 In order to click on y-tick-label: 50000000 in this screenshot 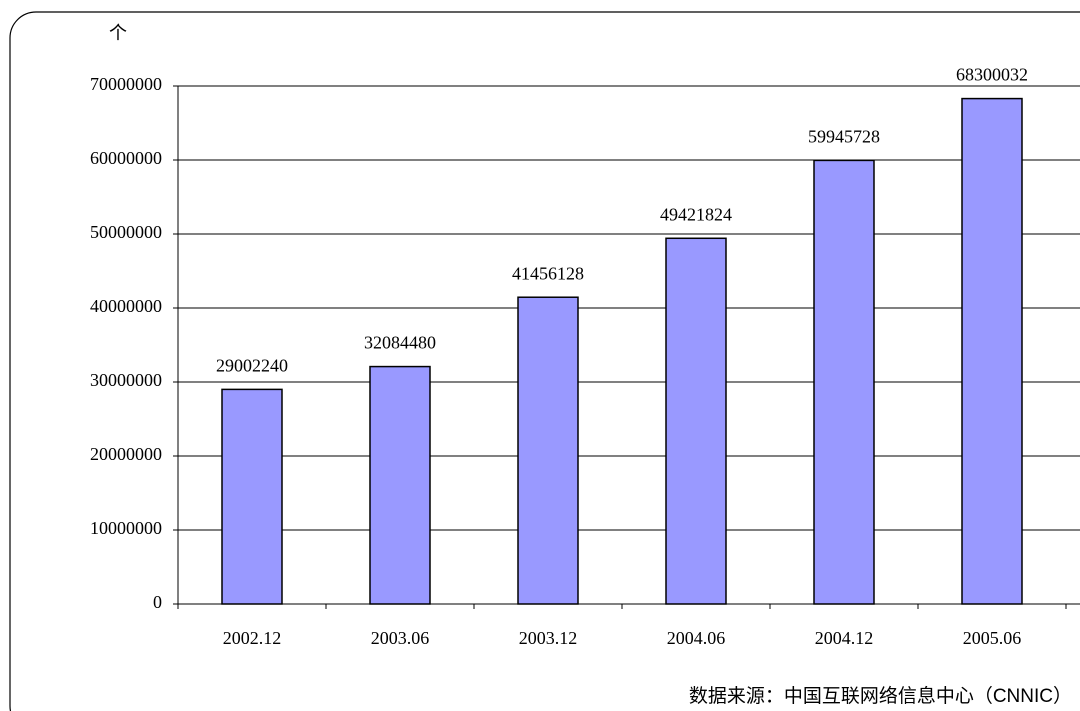, I will do `click(126, 232)`.